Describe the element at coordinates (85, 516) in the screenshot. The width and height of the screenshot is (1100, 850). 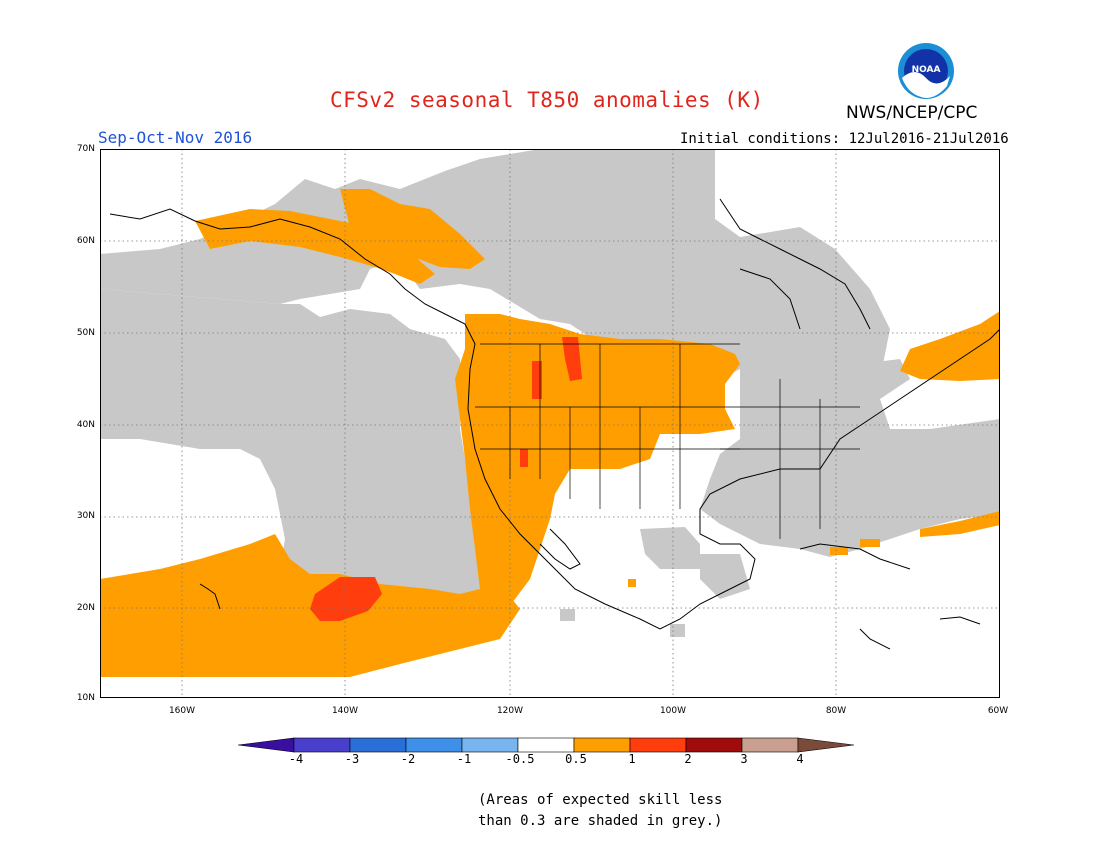
I see `lat-label: 30N` at that location.